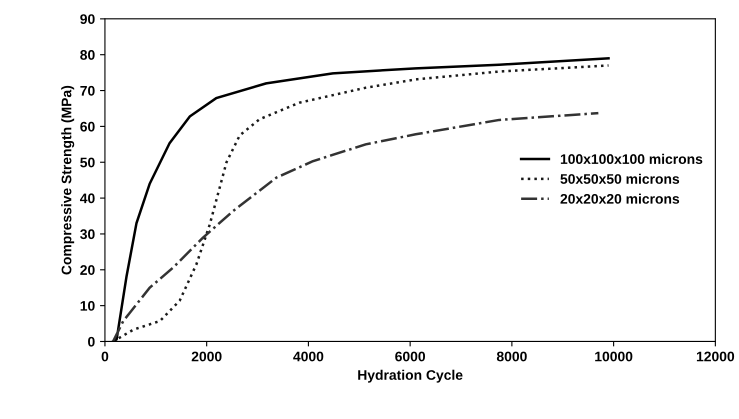 The width and height of the screenshot is (739, 419). Describe the element at coordinates (410, 357) in the screenshot. I see `x-tick-label: 6000` at that location.